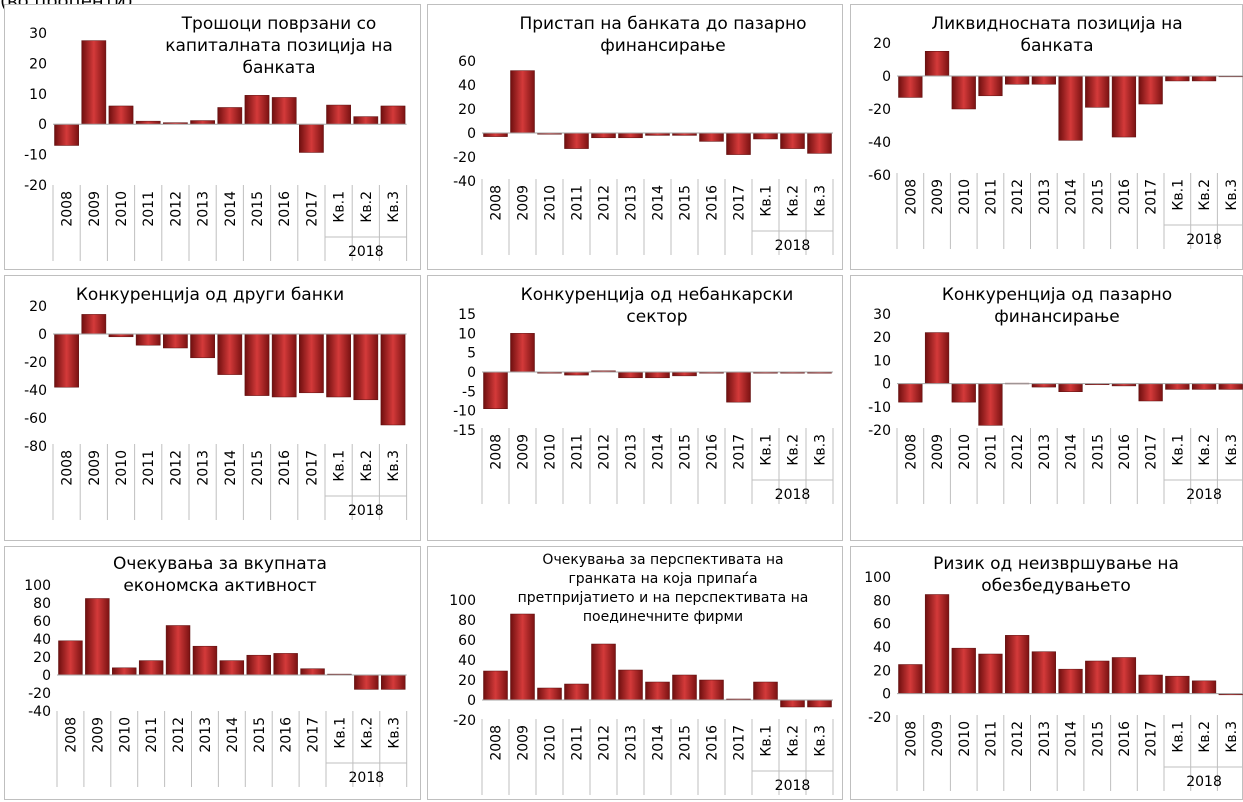 The height and width of the screenshot is (802, 1243). What do you see at coordinates (279, 24) in the screenshot?
I see `chart-title-line: Трошоци поврзани со` at bounding box center [279, 24].